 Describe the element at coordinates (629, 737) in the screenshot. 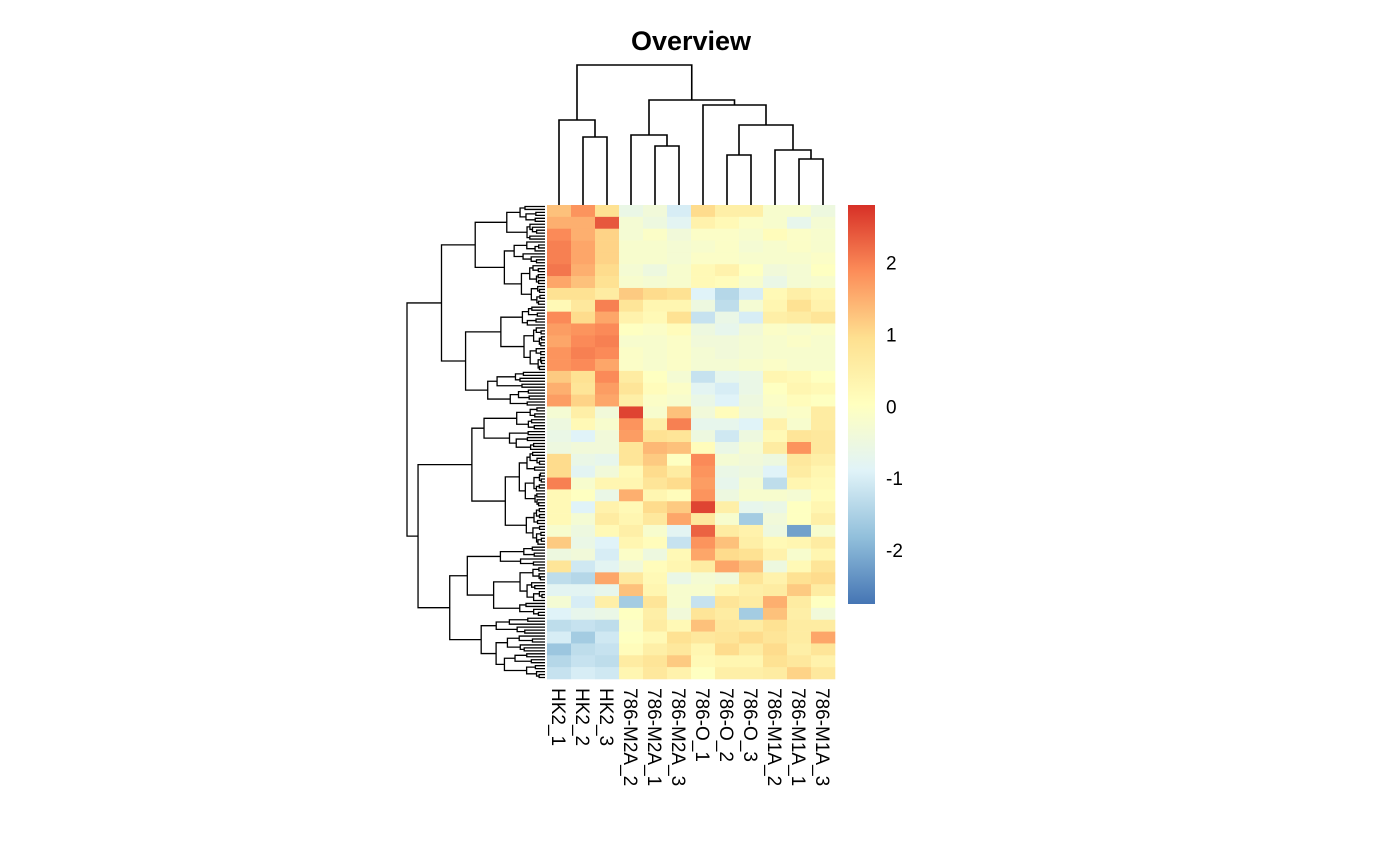

I see `column-label: 786-M2A_2` at that location.